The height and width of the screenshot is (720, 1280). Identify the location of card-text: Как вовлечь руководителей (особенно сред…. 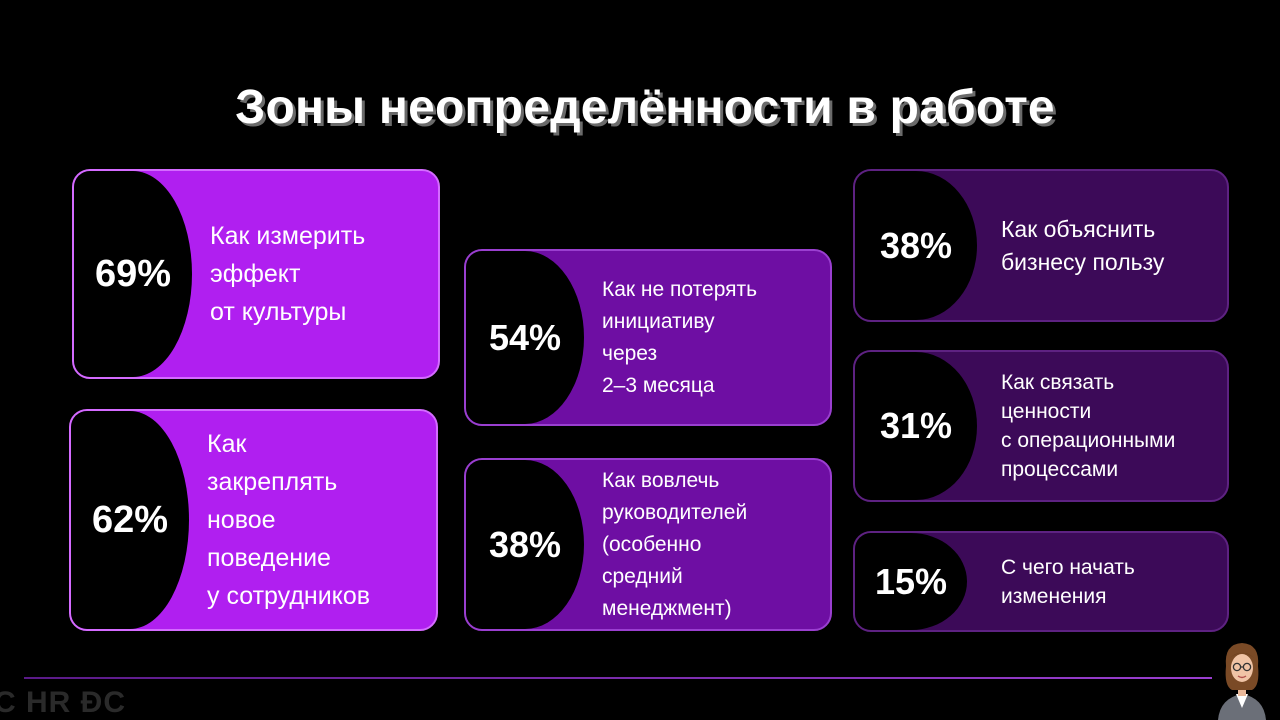
(674, 544).